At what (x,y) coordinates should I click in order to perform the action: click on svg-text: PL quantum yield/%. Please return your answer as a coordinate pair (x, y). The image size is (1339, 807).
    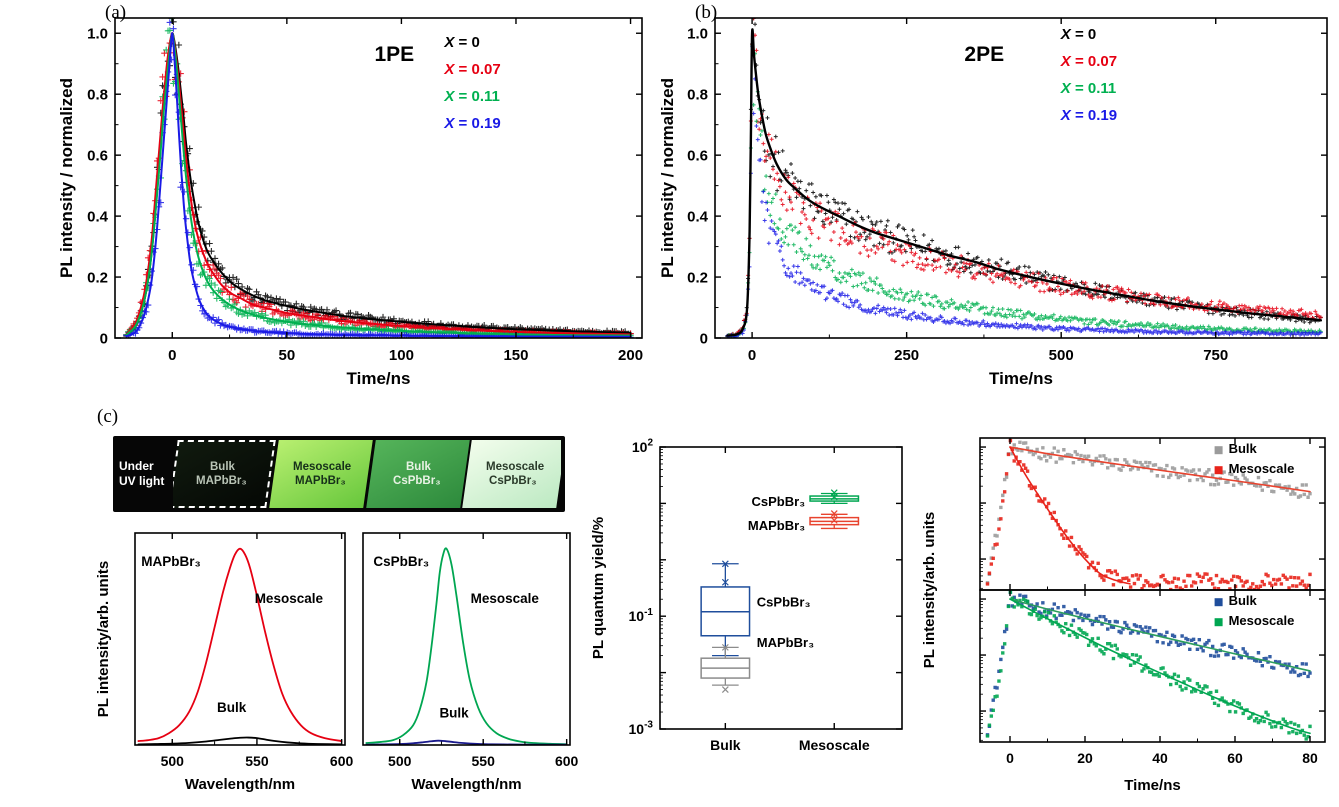
    Looking at the image, I should click on (599, 588).